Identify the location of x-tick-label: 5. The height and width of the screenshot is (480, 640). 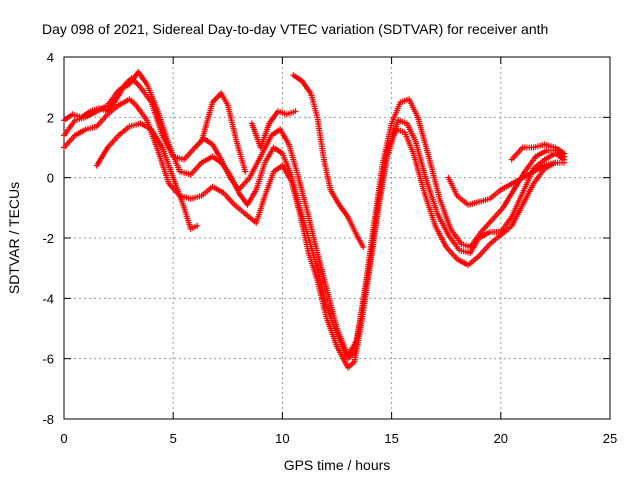
(173, 438).